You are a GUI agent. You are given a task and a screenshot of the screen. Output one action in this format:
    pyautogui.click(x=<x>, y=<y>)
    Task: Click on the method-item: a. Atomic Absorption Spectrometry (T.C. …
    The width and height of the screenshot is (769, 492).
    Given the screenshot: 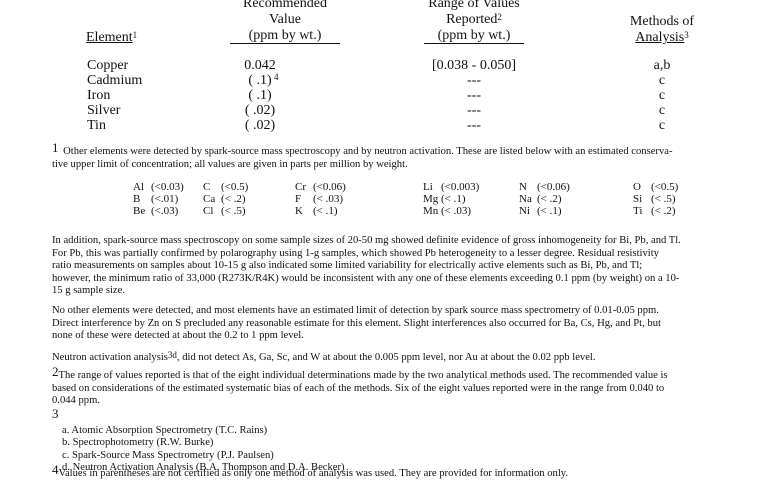 What is the action you would take?
    pyautogui.click(x=165, y=430)
    